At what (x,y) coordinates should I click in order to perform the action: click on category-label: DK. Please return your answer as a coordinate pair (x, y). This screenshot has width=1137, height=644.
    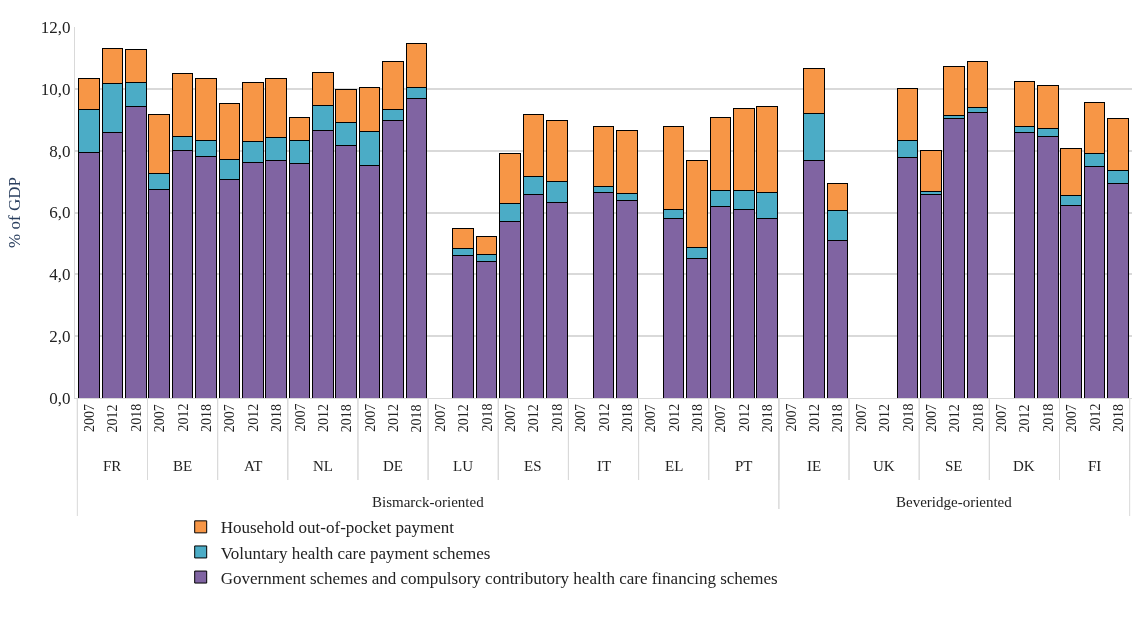
    Looking at the image, I should click on (1024, 466).